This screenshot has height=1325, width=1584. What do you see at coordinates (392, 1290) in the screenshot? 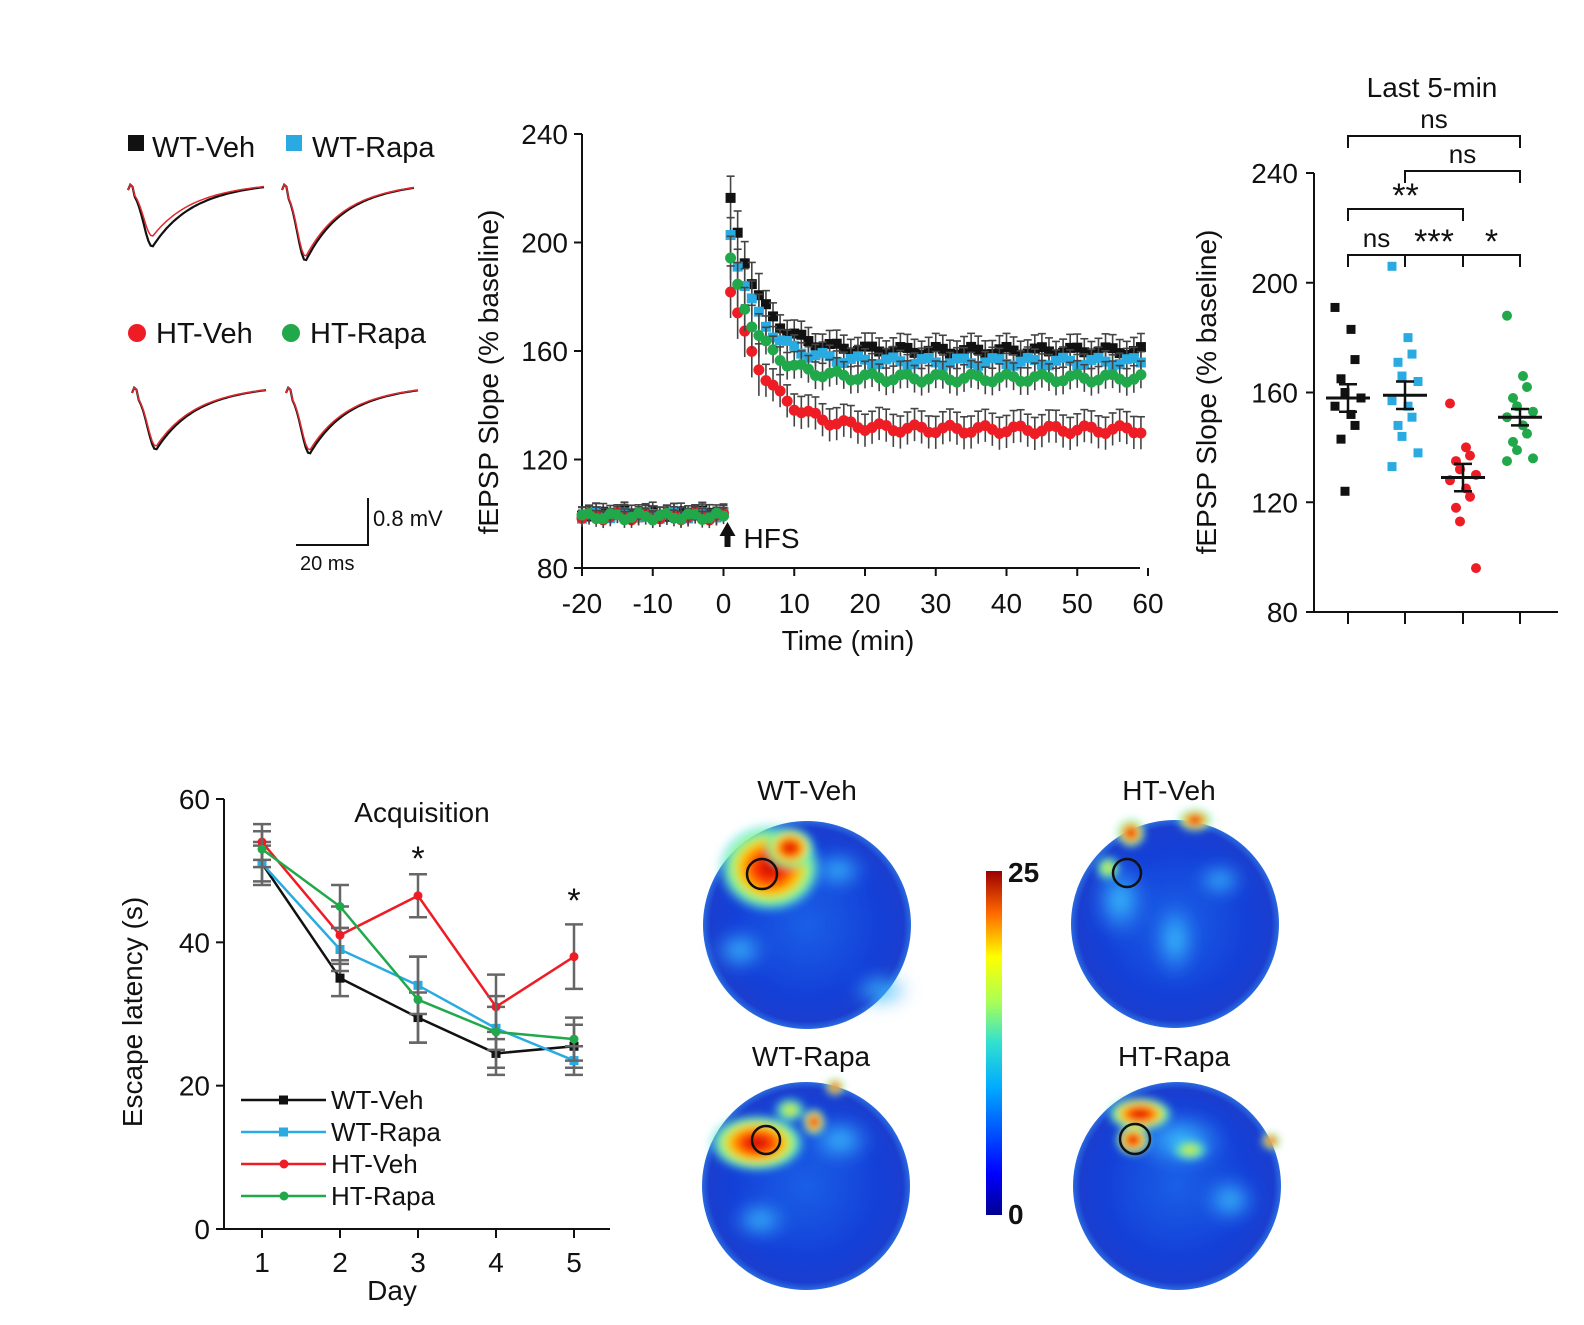
I see `acquisition-x-axis-label: Day` at bounding box center [392, 1290].